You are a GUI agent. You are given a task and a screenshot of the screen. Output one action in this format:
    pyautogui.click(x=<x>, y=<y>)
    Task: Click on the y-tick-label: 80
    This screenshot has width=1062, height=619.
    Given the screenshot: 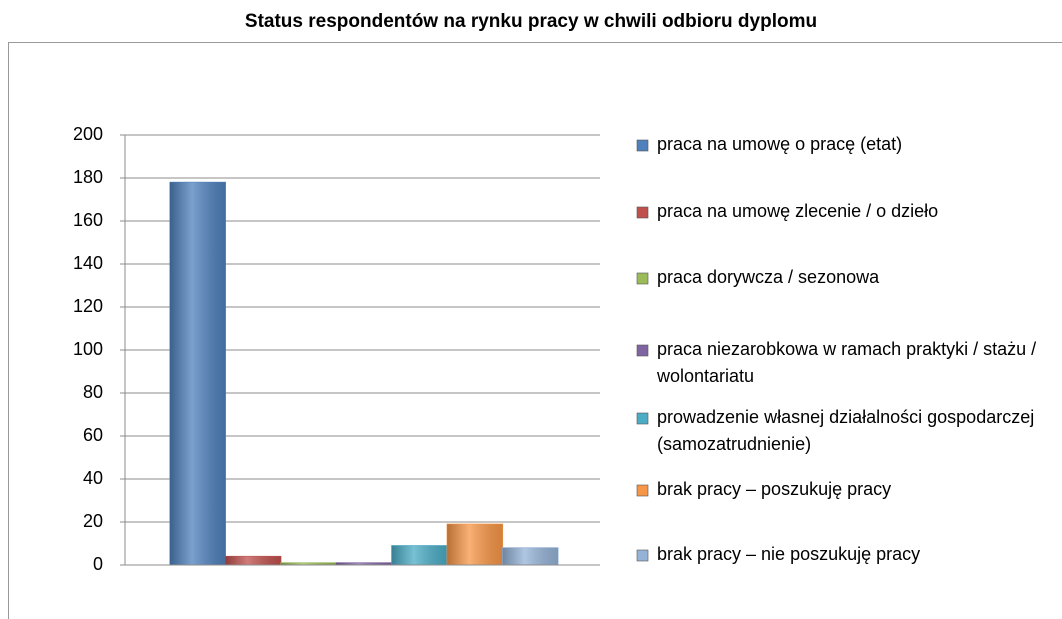 What is the action you would take?
    pyautogui.click(x=93, y=392)
    